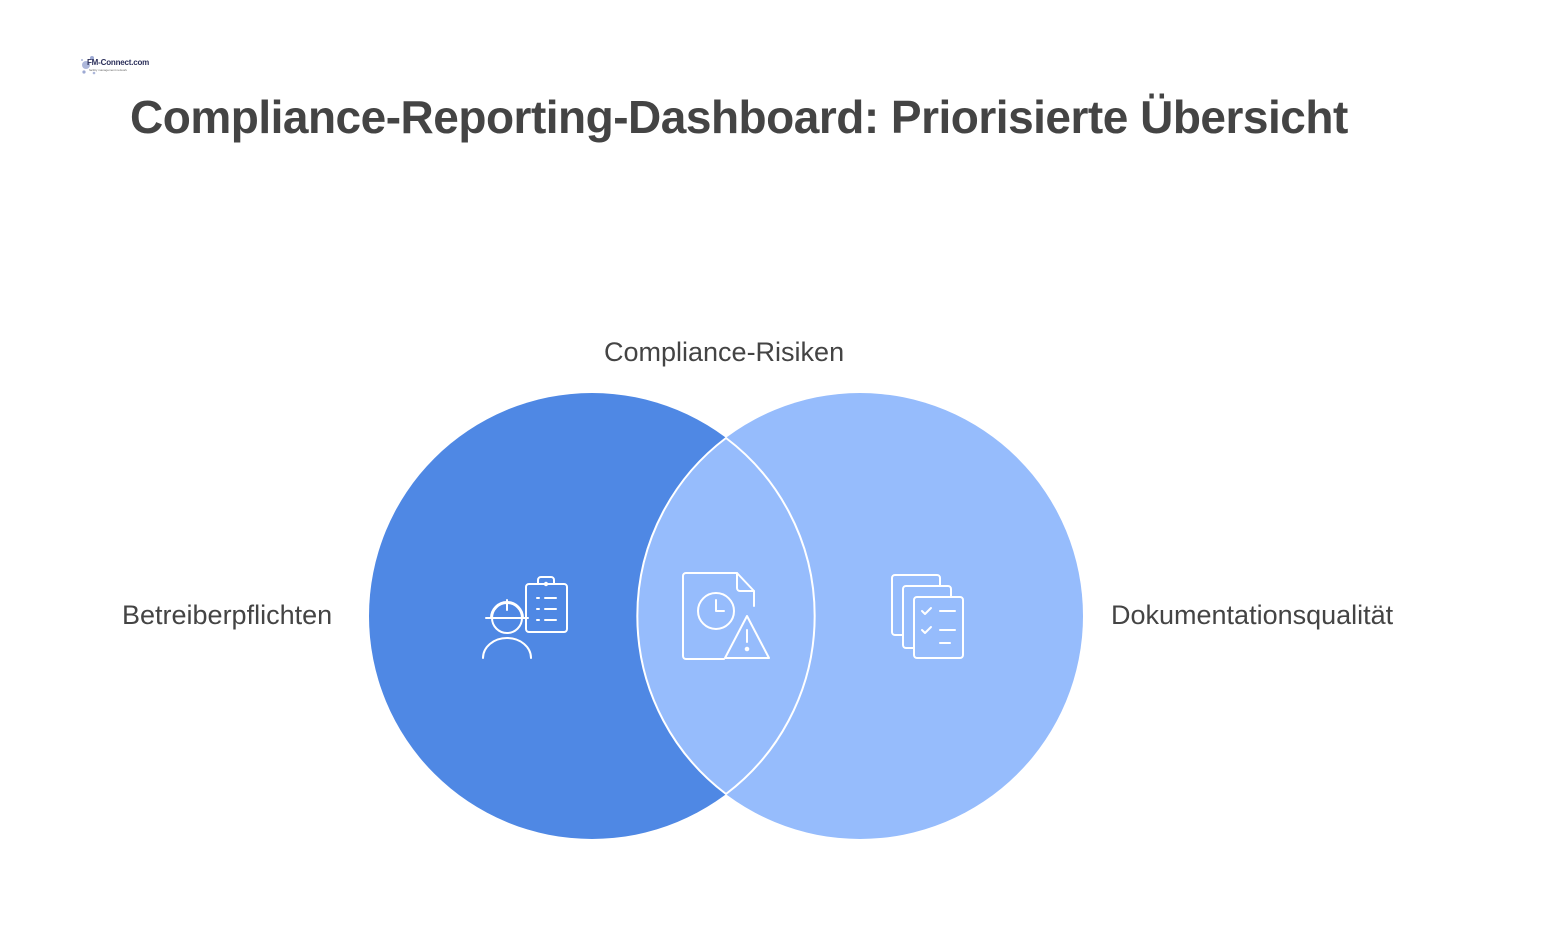 This screenshot has width=1558, height=930. Describe the element at coordinates (118, 62) in the screenshot. I see `logo-name: FM-Connect.com` at that location.